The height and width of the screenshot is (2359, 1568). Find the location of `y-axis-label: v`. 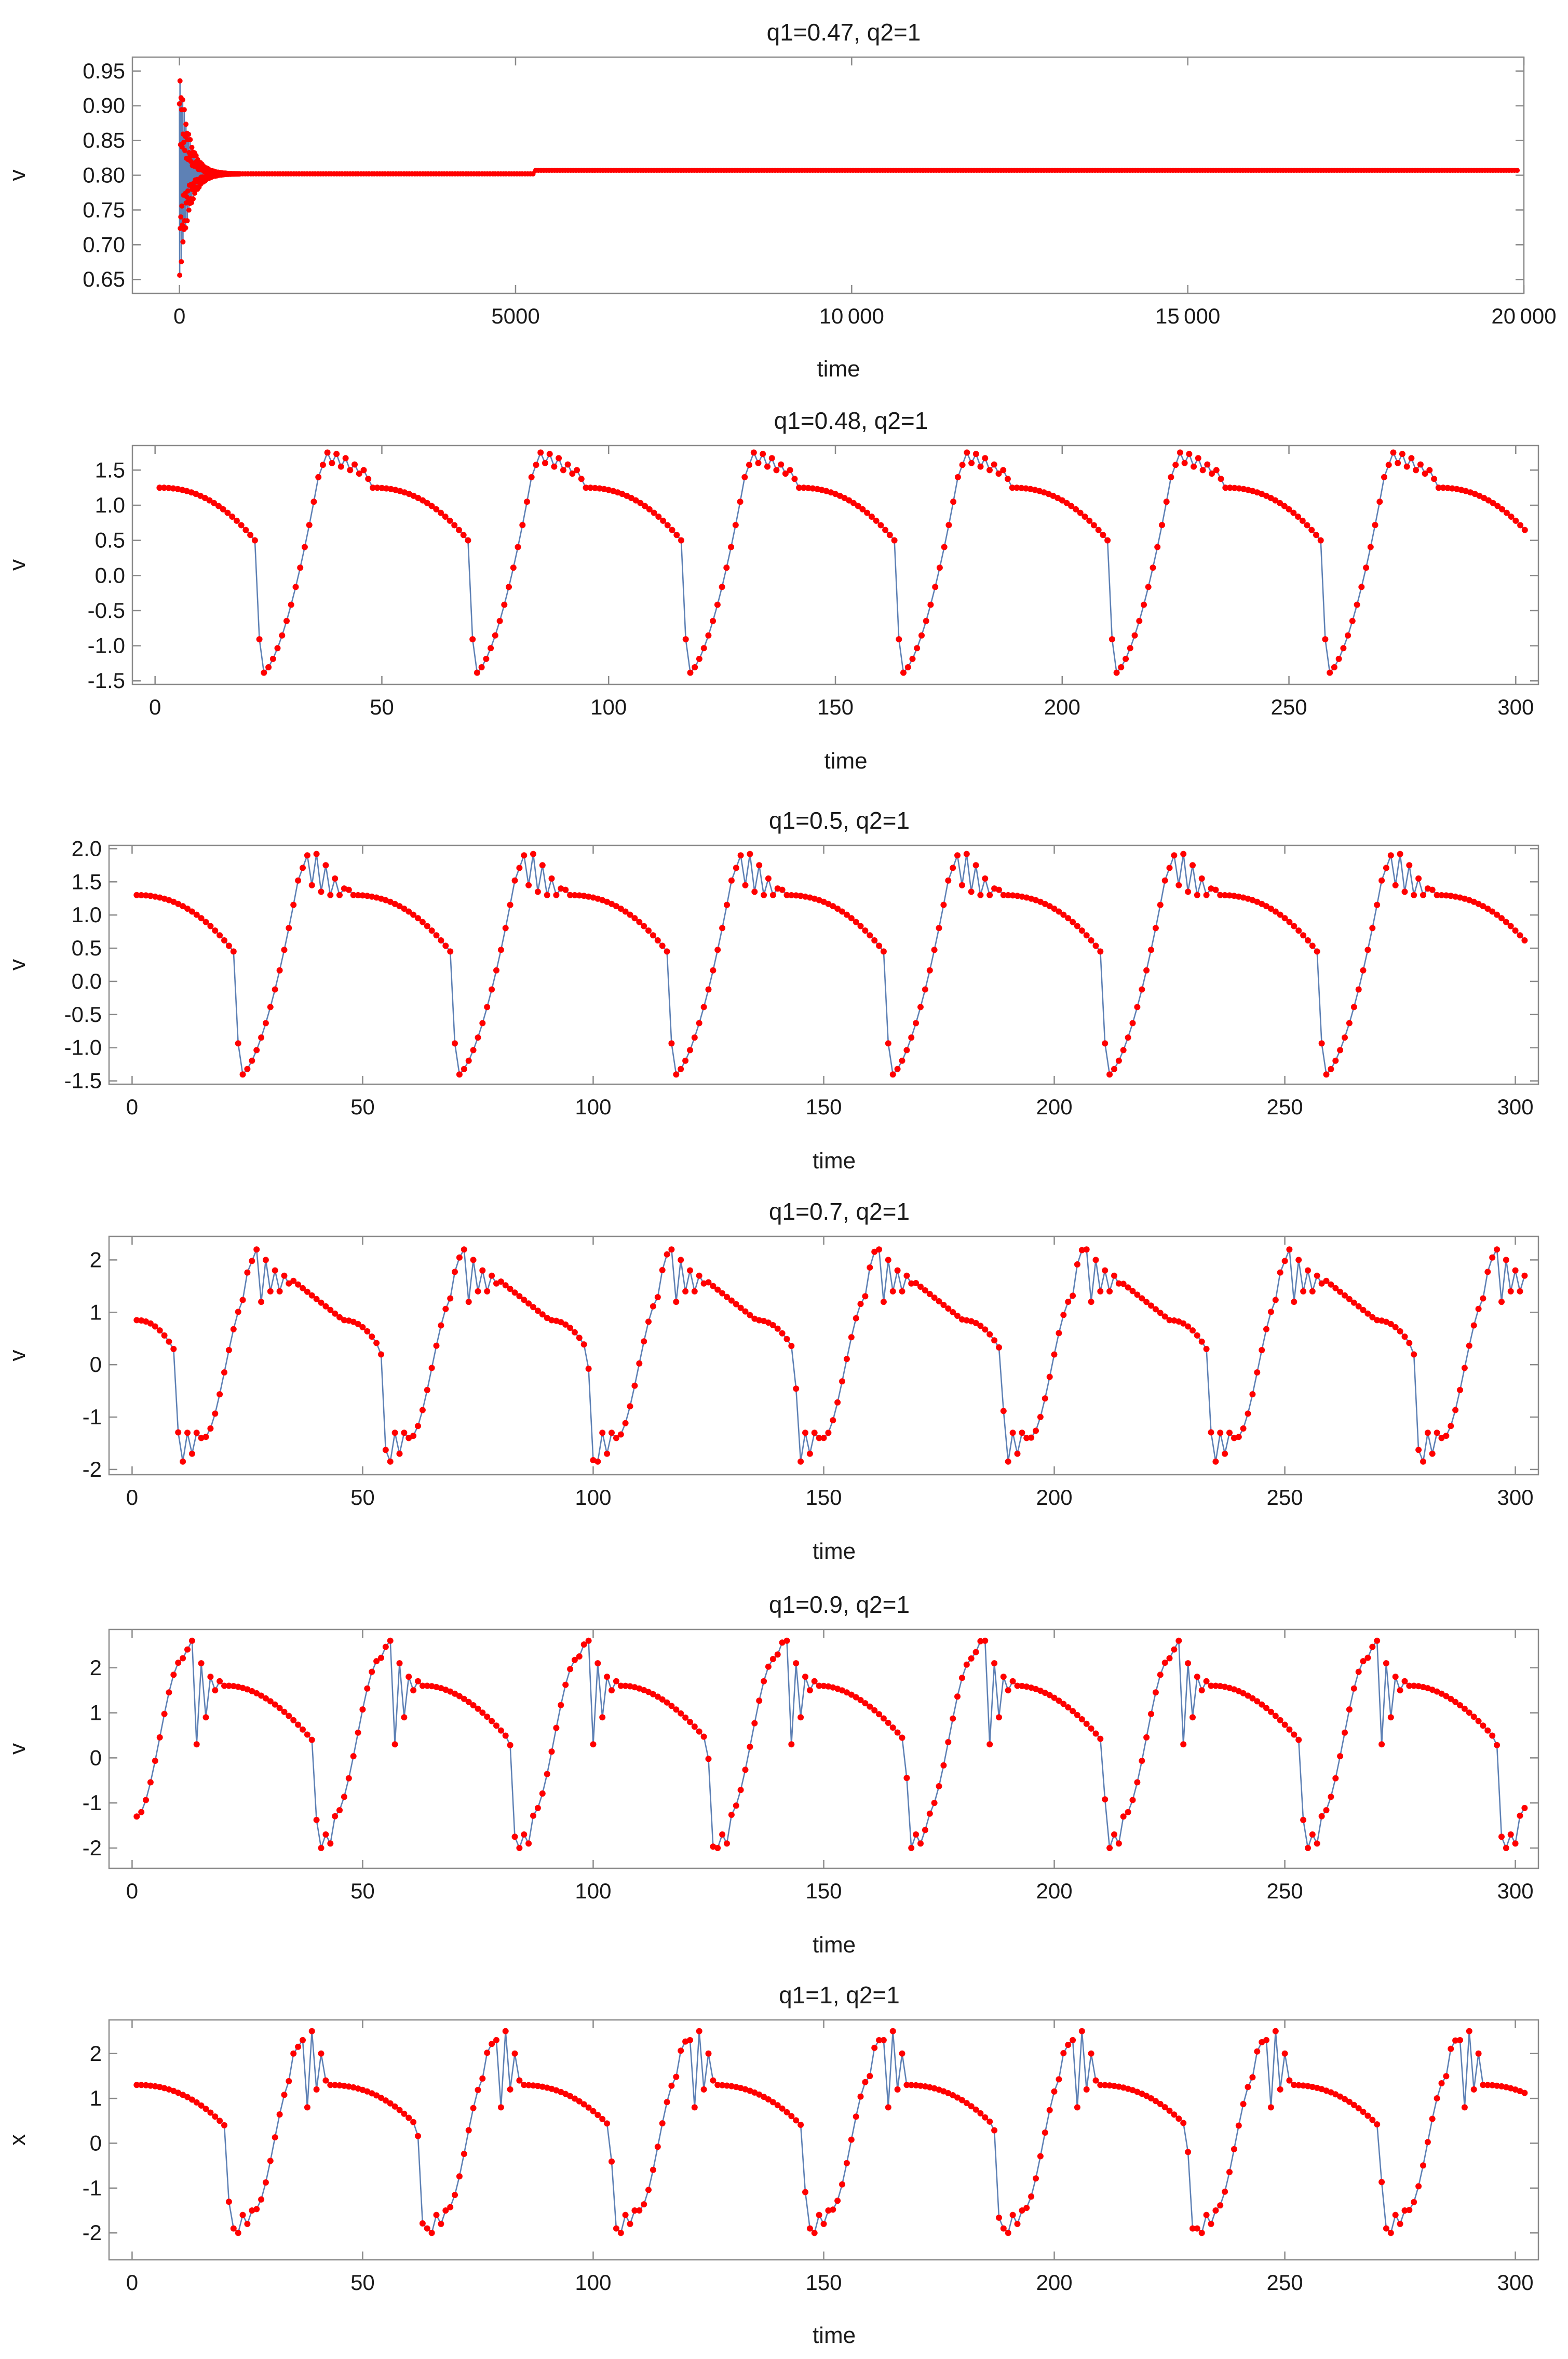

y-axis-label: v is located at coordinates (17, 175).